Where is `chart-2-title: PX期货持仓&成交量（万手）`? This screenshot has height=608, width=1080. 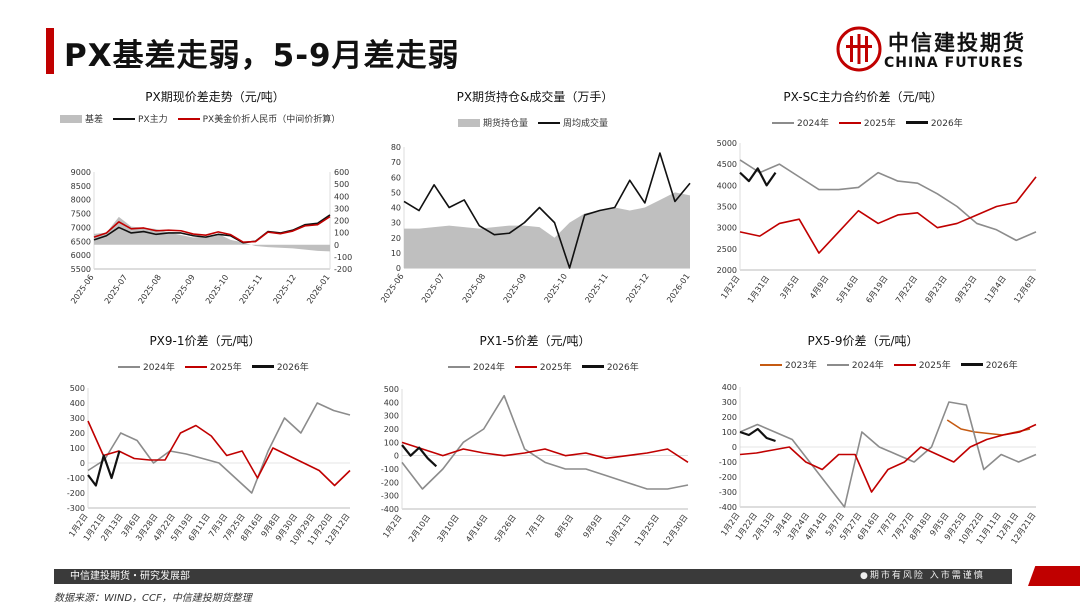
chart-2-title: PX期货持仓&成交量（万手） is located at coordinates (535, 97).